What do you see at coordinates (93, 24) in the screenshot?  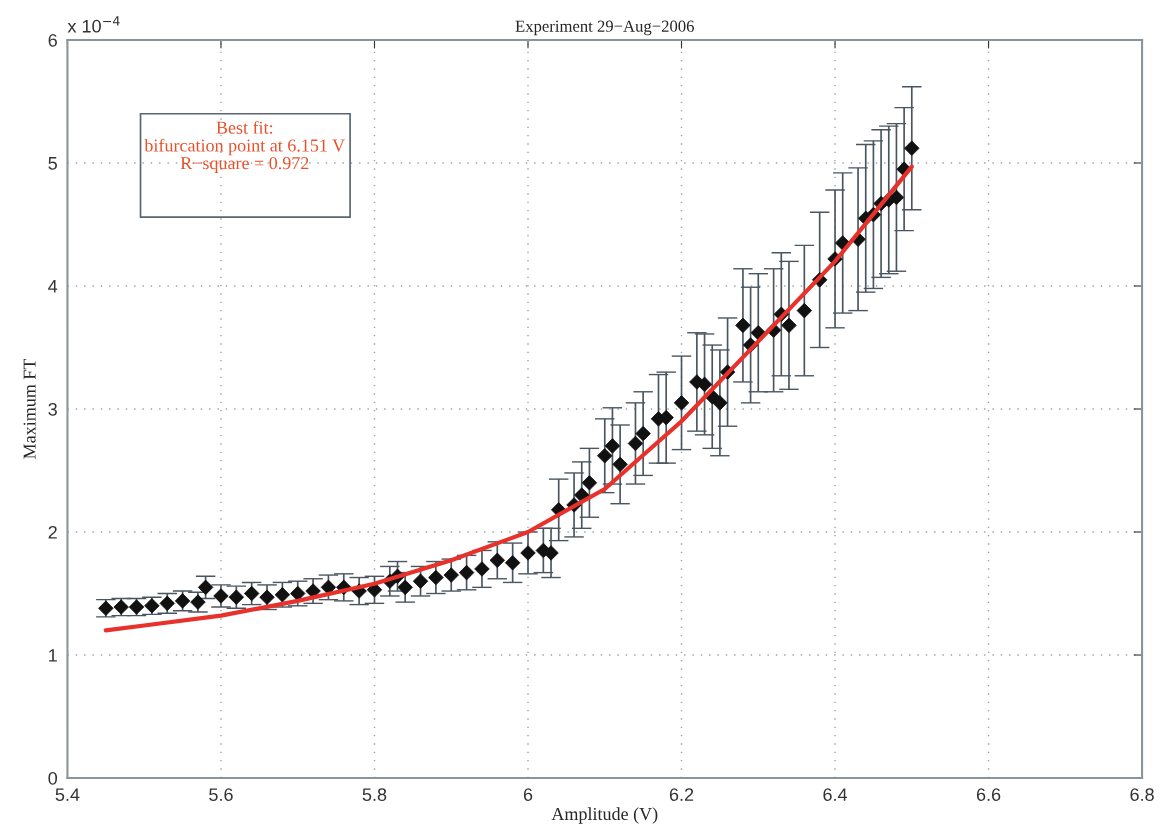 I see `text: x 10$^{−4}$` at bounding box center [93, 24].